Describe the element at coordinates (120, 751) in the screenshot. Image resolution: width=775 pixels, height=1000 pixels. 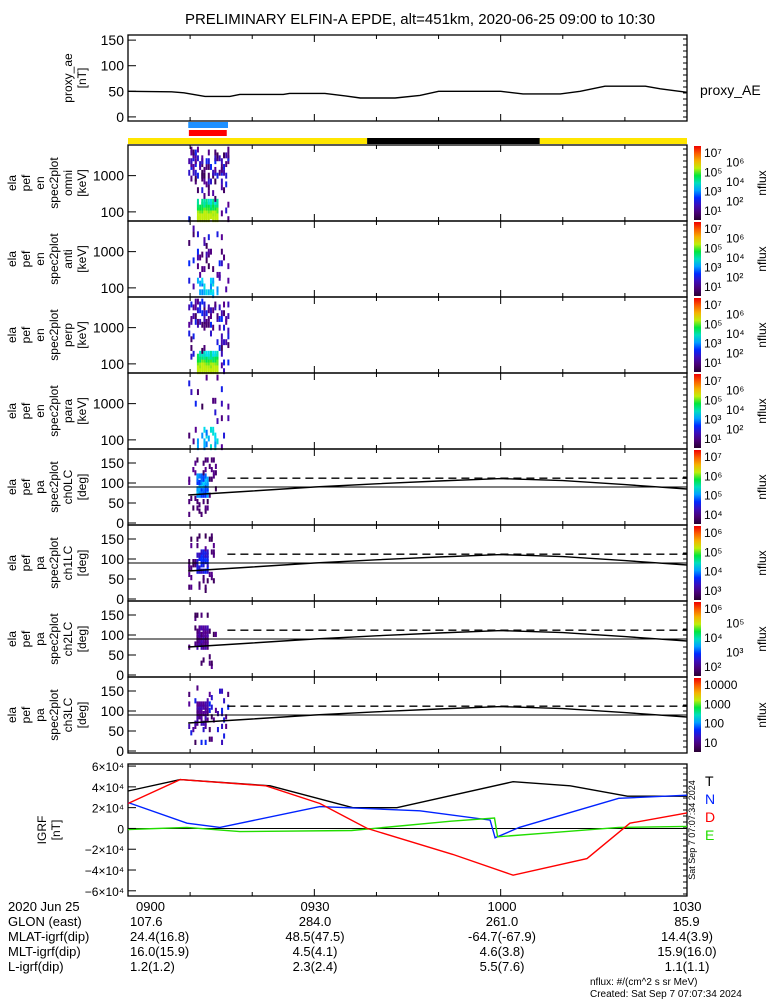
I see `pitch-angle-ch3LC-ytick-label: 0` at that location.